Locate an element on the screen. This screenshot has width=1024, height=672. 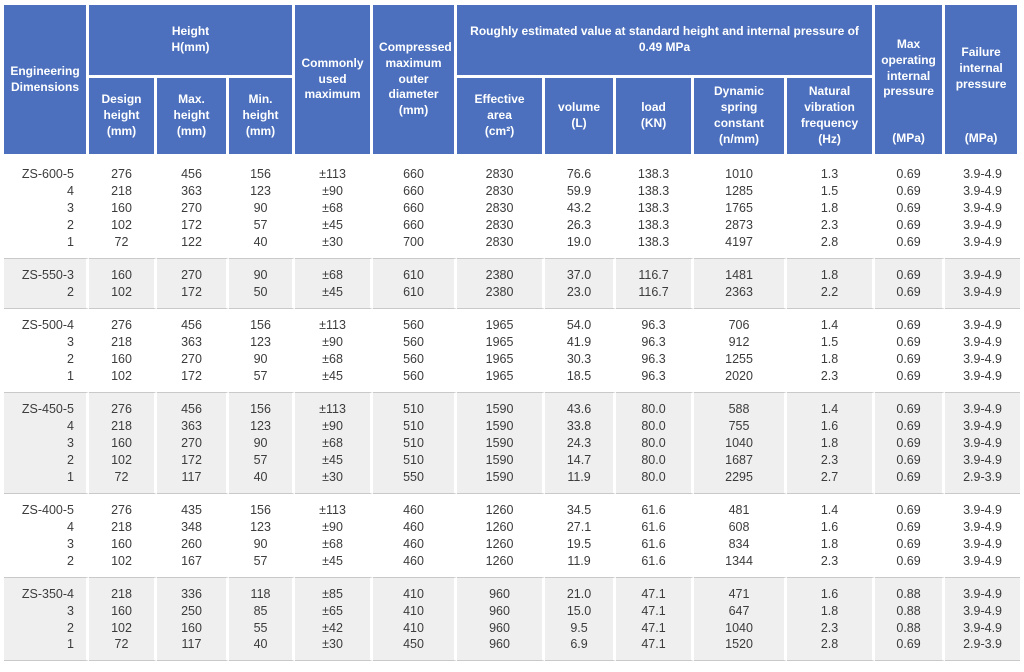
value-cell: 156 is located at coordinates (262, 169).